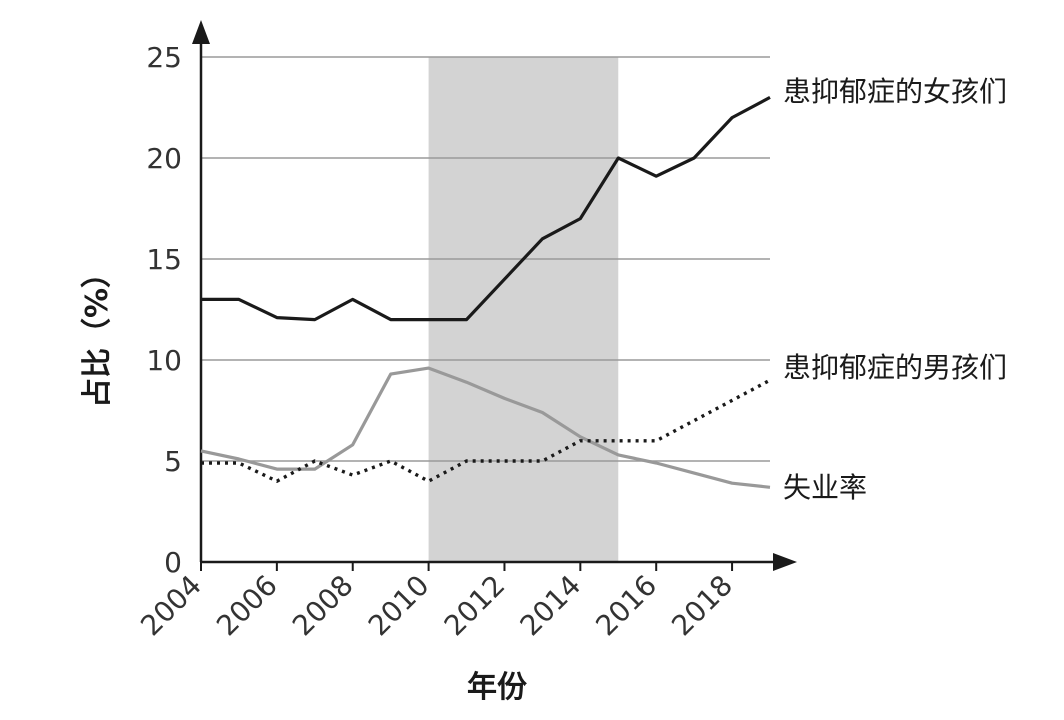 The width and height of the screenshot is (1064, 720). Describe the element at coordinates (164, 57) in the screenshot. I see `y-tick-label-25: 25` at that location.